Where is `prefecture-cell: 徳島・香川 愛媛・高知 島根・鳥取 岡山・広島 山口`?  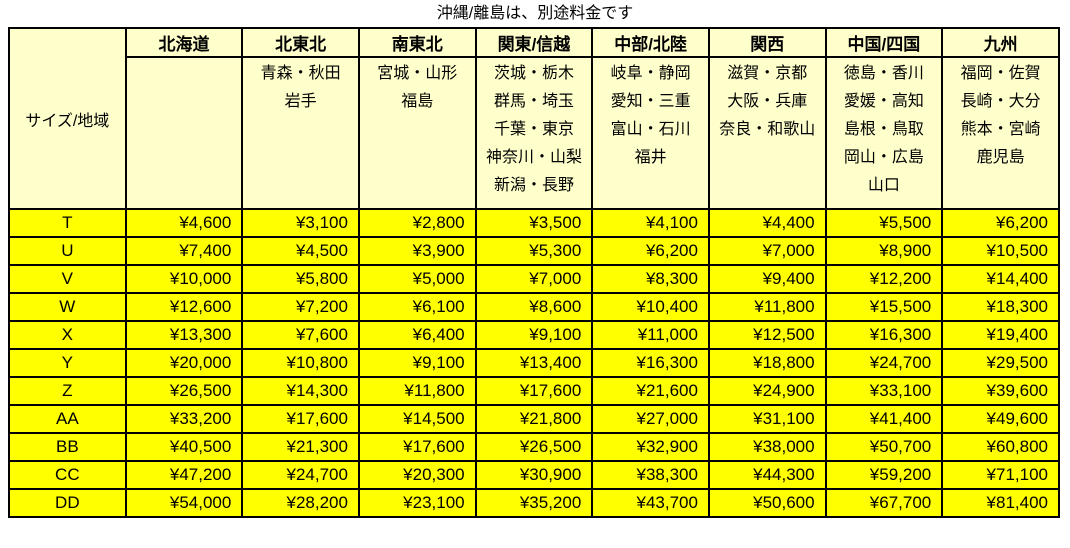
prefecture-cell: 徳島・香川 愛媛・高知 島根・鳥取 岡山・広島 山口 is located at coordinates (884, 133).